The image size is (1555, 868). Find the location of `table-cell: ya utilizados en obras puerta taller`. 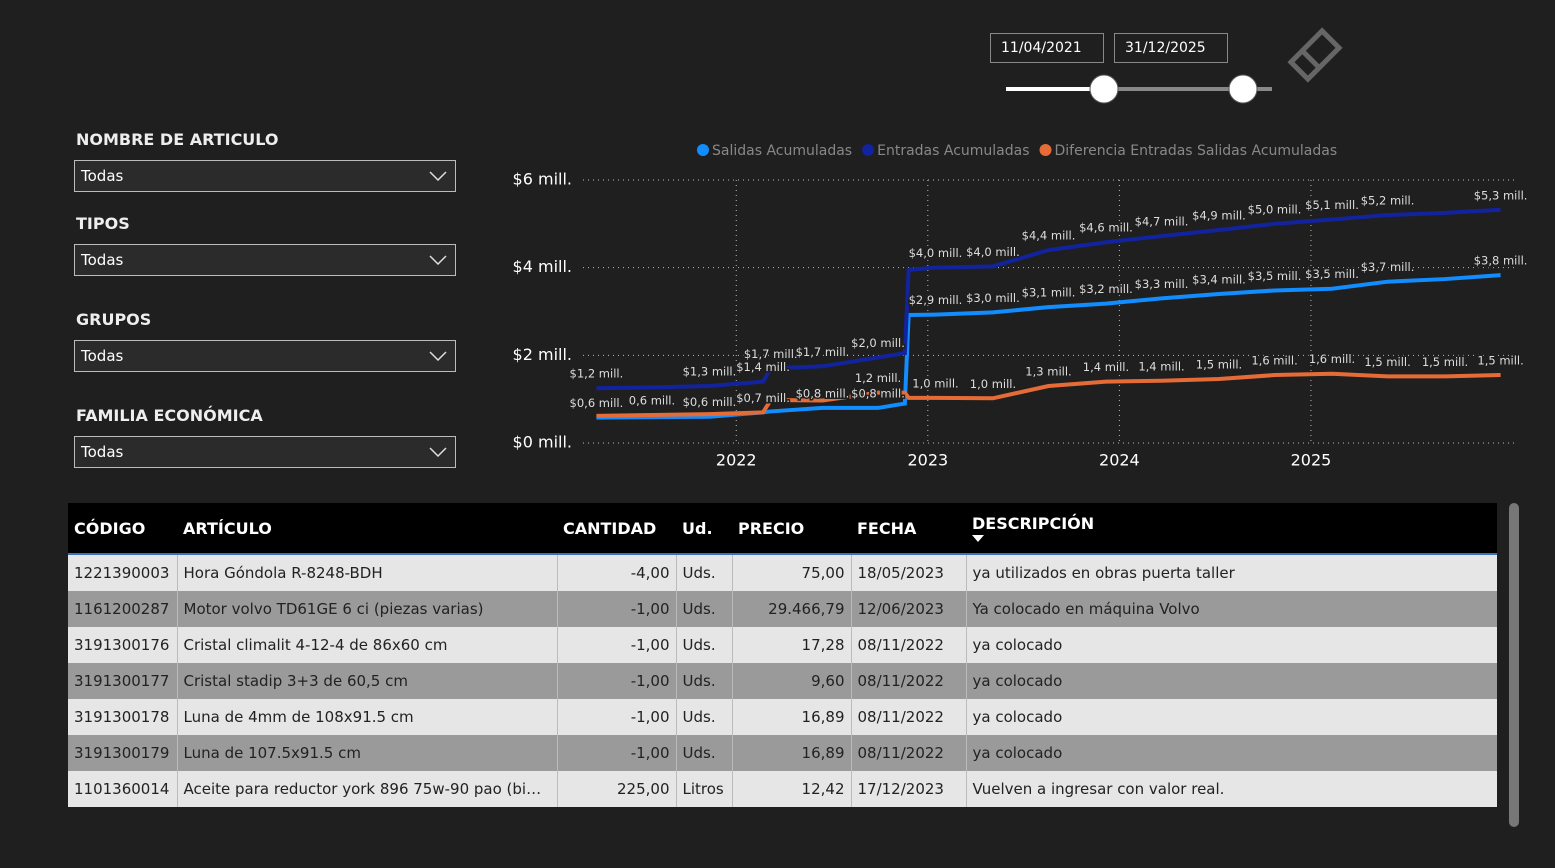

table-cell: ya utilizados en obras puerta taller is located at coordinates (1231, 572).